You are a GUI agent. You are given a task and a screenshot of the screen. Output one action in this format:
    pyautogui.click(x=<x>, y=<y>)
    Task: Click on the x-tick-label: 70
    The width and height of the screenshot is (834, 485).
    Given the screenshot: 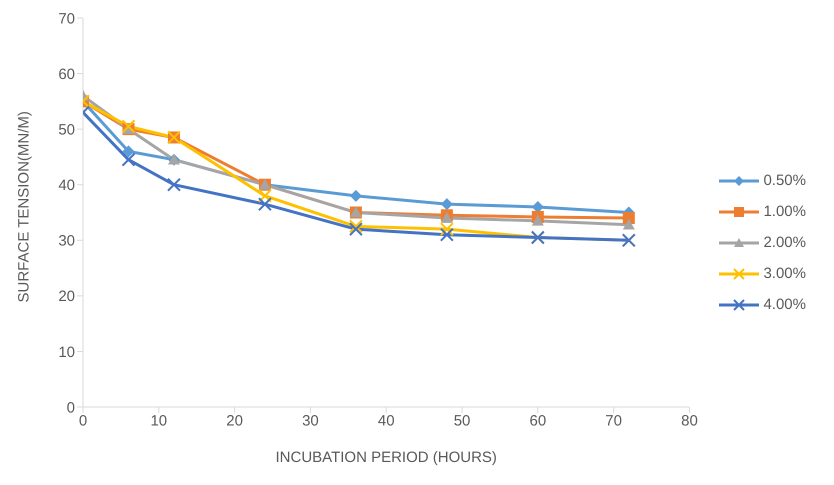 What is the action you would take?
    pyautogui.click(x=613, y=421)
    